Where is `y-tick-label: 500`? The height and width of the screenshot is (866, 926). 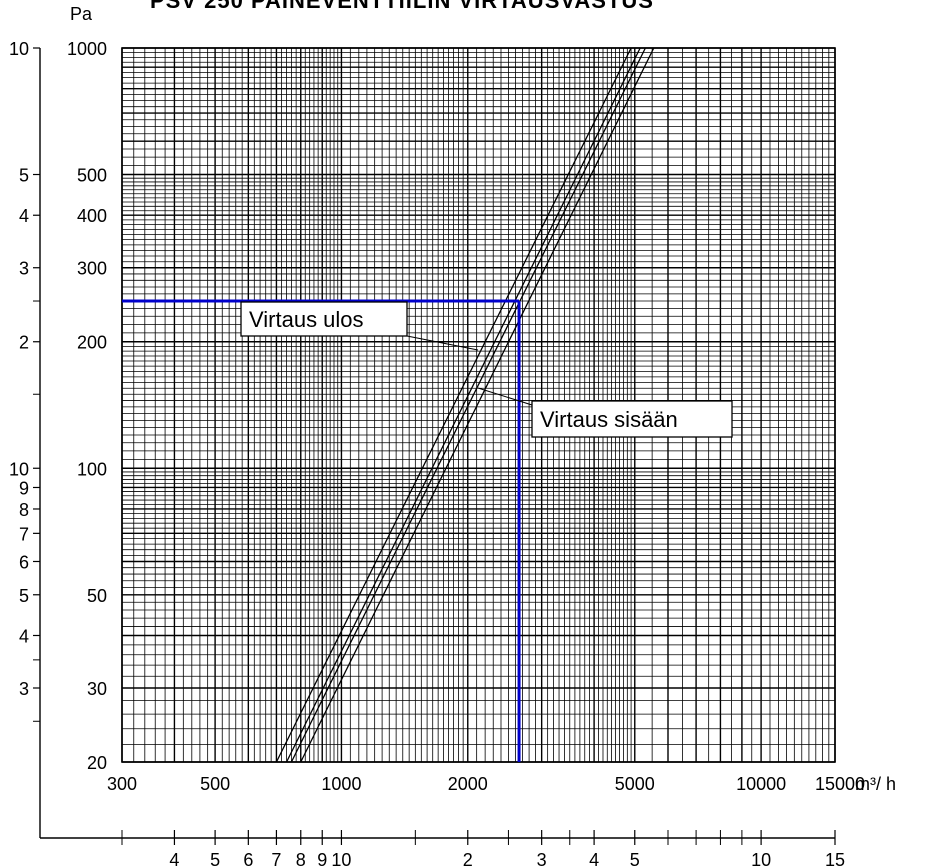
y-tick-label: 500 is located at coordinates (92, 176).